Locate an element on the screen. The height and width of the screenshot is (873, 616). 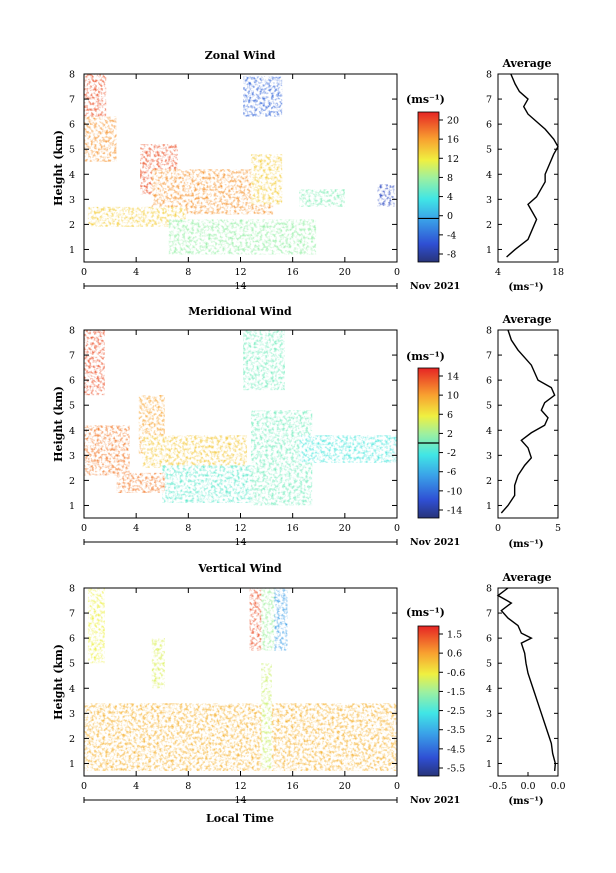
zonal-ylabel: Height (km) is located at coordinates (58, 168).